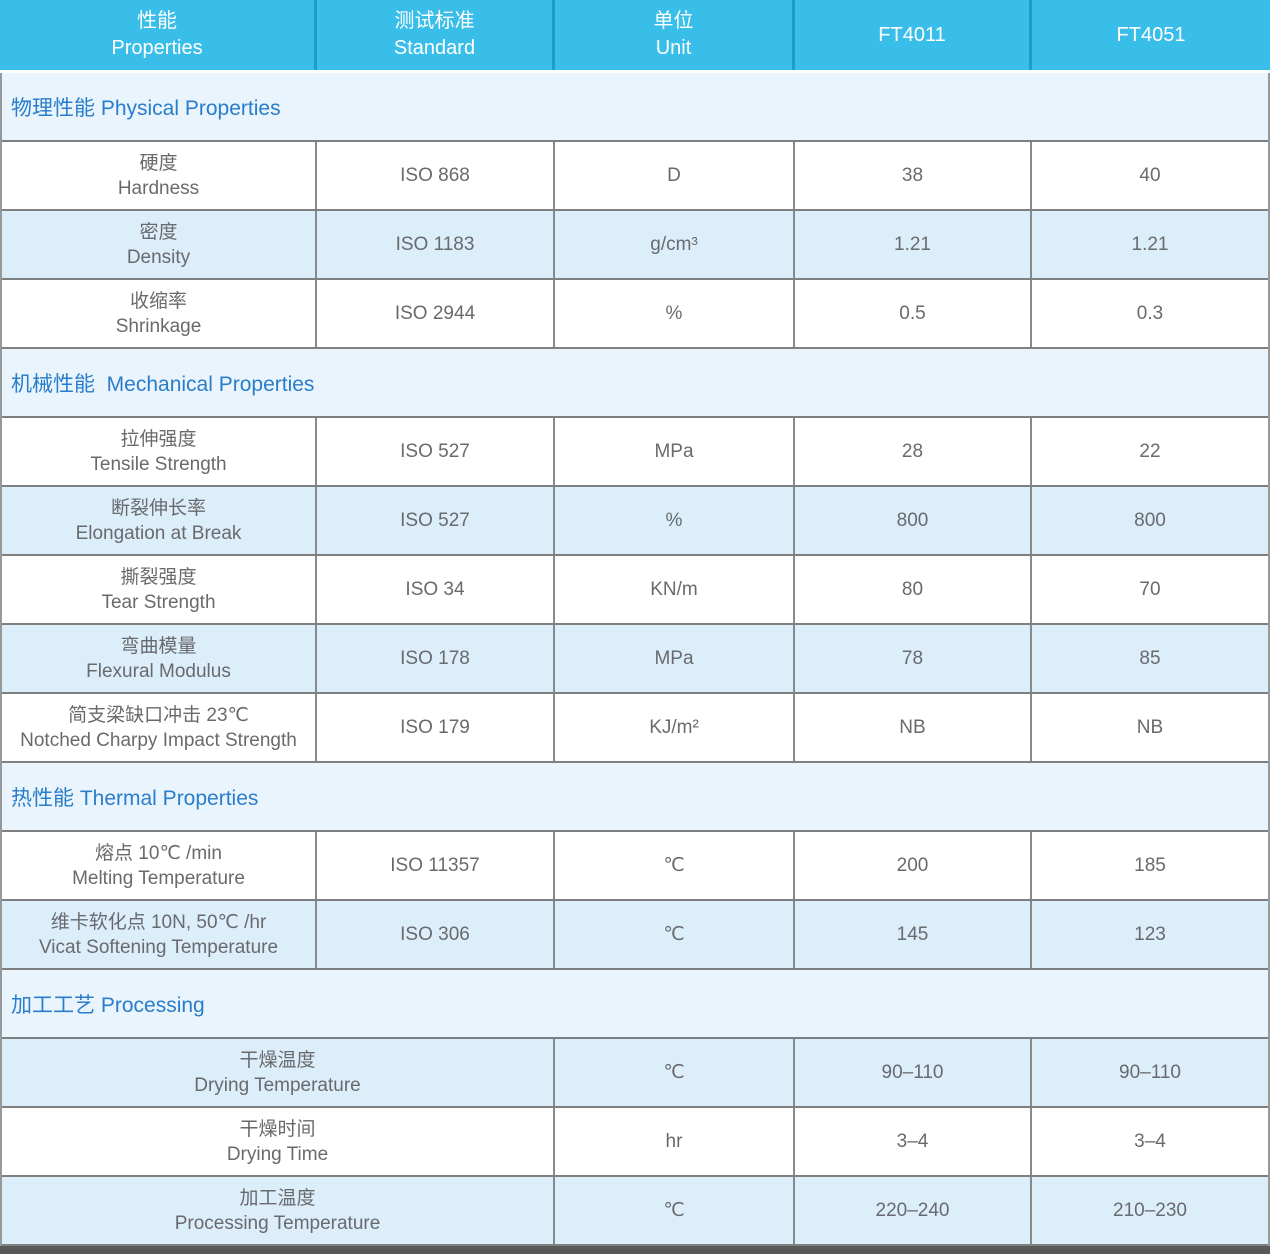 This screenshot has width=1270, height=1256. I want to click on table-row: 撕裂强度 Tear Strength ISO 34 KN/m 80 70, so click(635, 590).